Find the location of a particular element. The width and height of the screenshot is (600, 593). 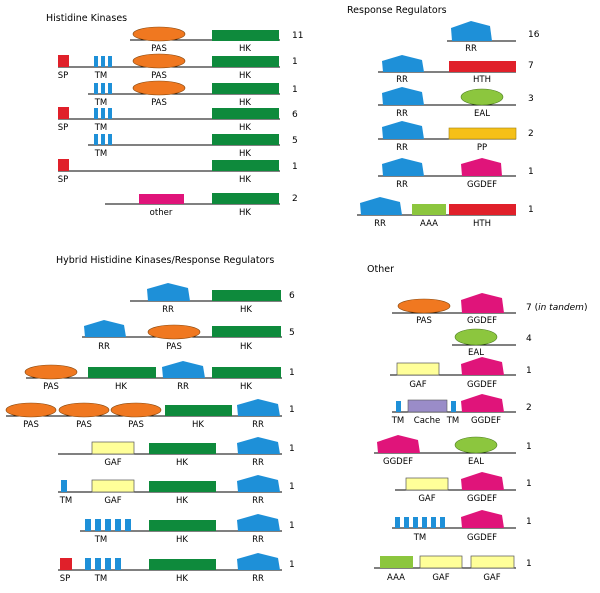

other-row-6: GAF GGDEF 1 is located at coordinates (463, 488).